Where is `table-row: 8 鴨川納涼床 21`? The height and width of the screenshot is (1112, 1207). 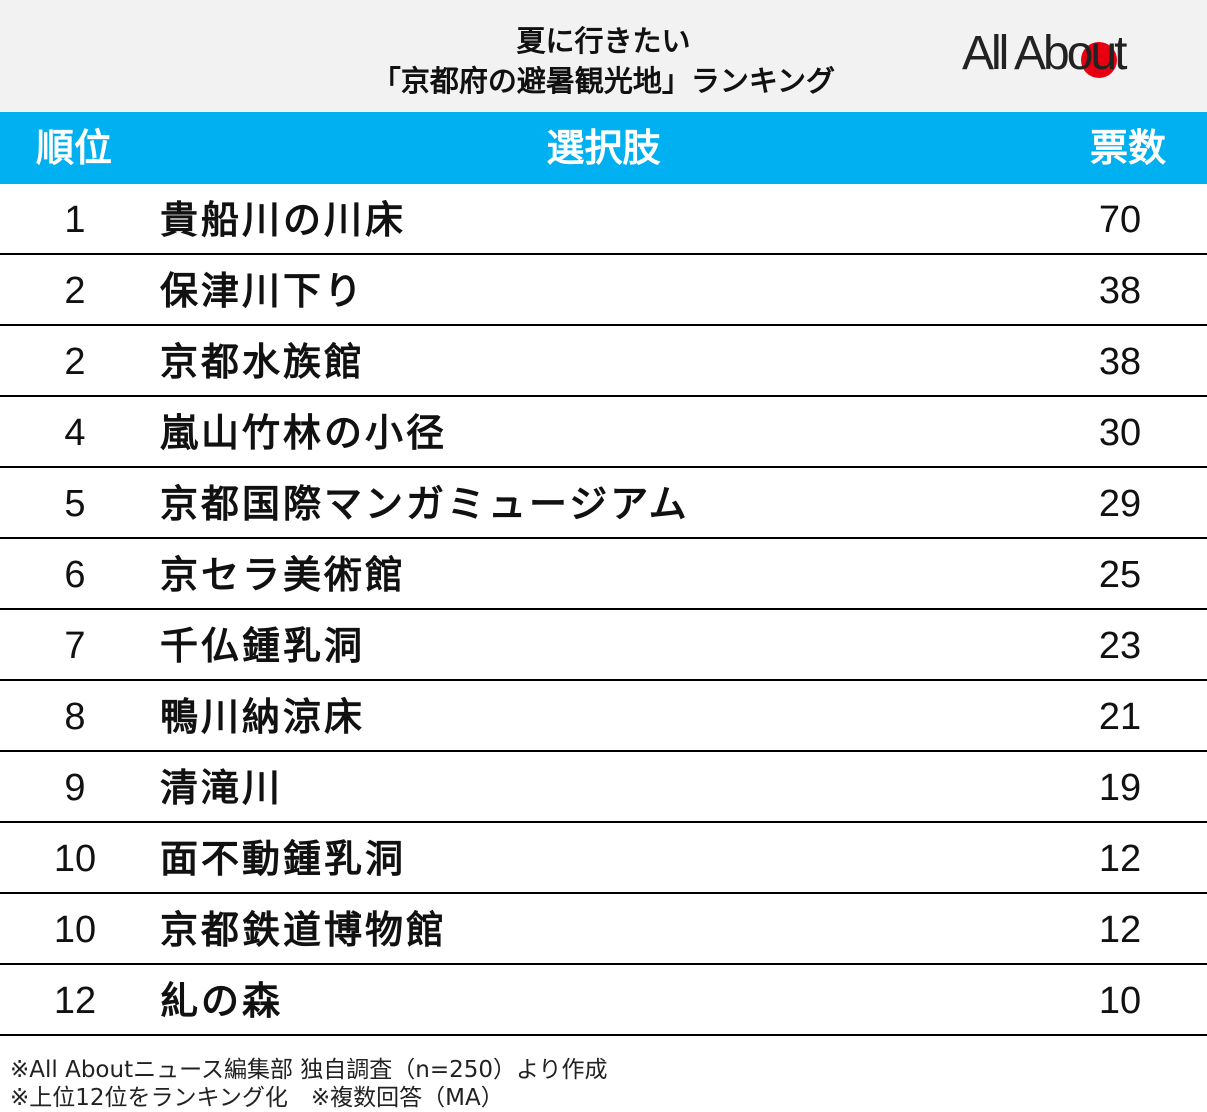
table-row: 8 鴨川納涼床 21 is located at coordinates (603, 716).